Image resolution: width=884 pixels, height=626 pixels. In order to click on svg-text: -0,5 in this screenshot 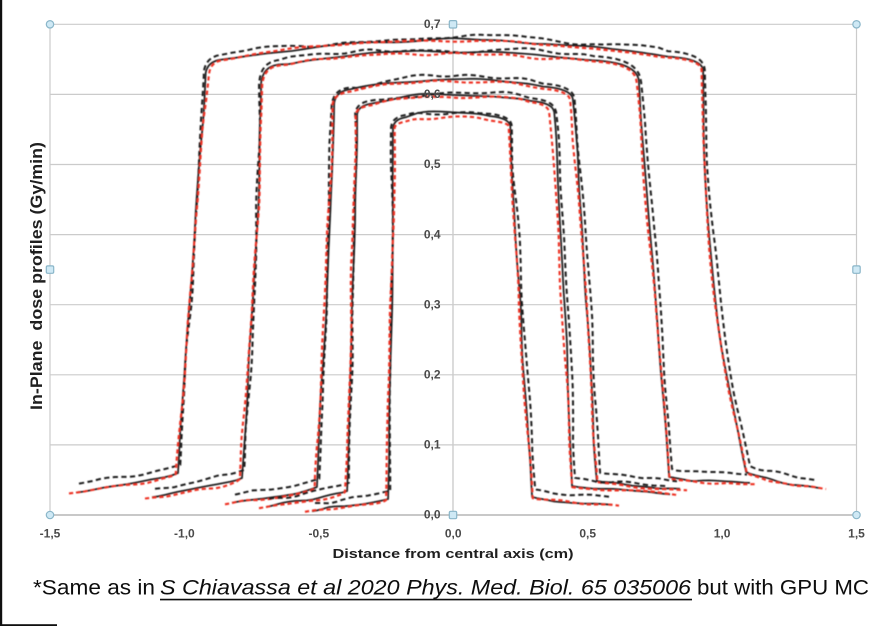, I will do `click(318, 534)`.